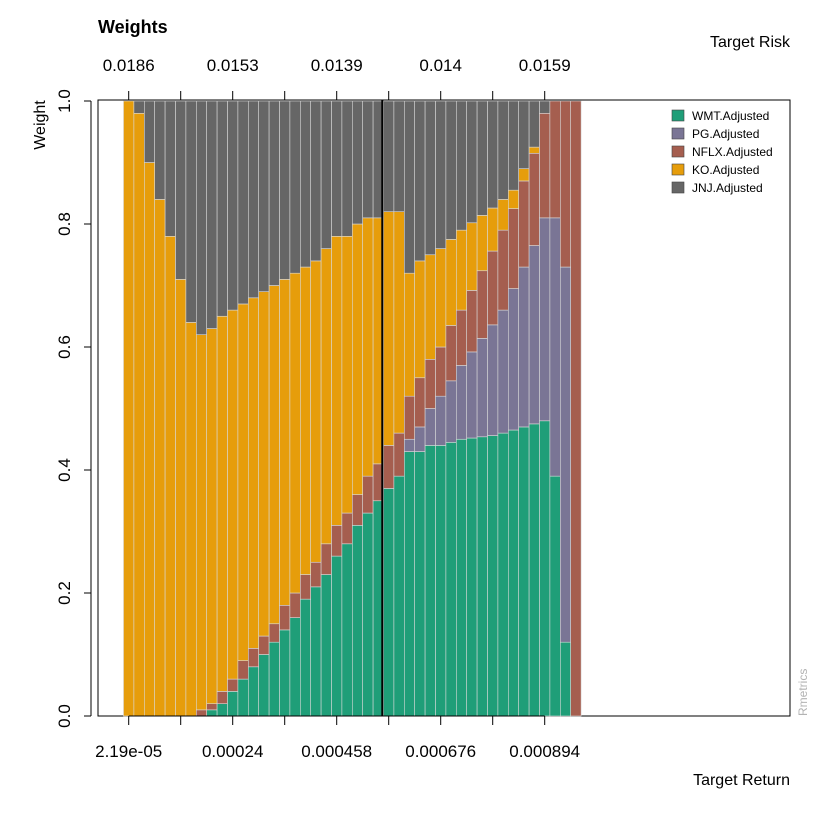  I want to click on legend-swatch-jnj-adjusted, so click(678, 187).